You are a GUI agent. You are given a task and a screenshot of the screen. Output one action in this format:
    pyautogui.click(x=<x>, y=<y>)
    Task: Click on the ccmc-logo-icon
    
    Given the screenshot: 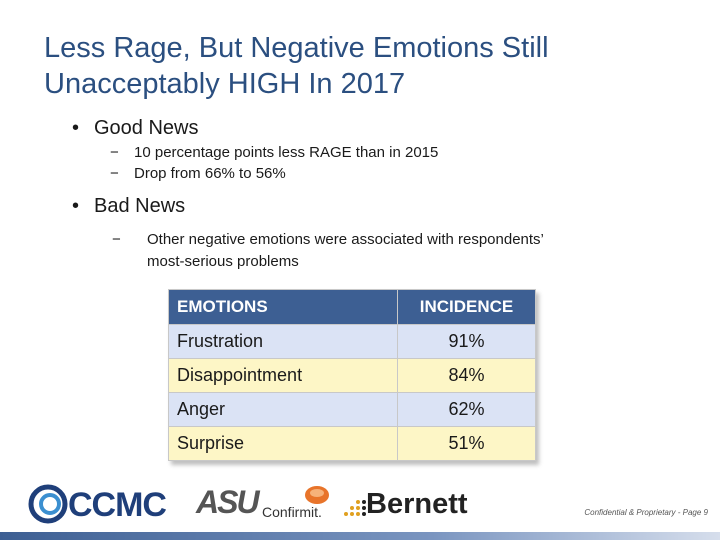 What is the action you would take?
    pyautogui.click(x=48, y=504)
    